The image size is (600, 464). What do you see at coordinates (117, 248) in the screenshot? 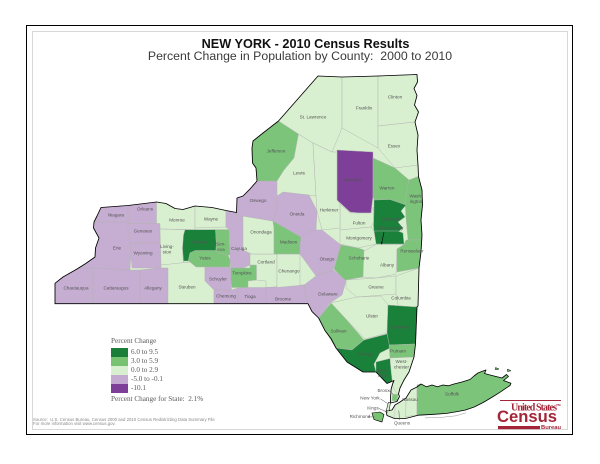
I see `svg-text: Erie` at bounding box center [117, 248].